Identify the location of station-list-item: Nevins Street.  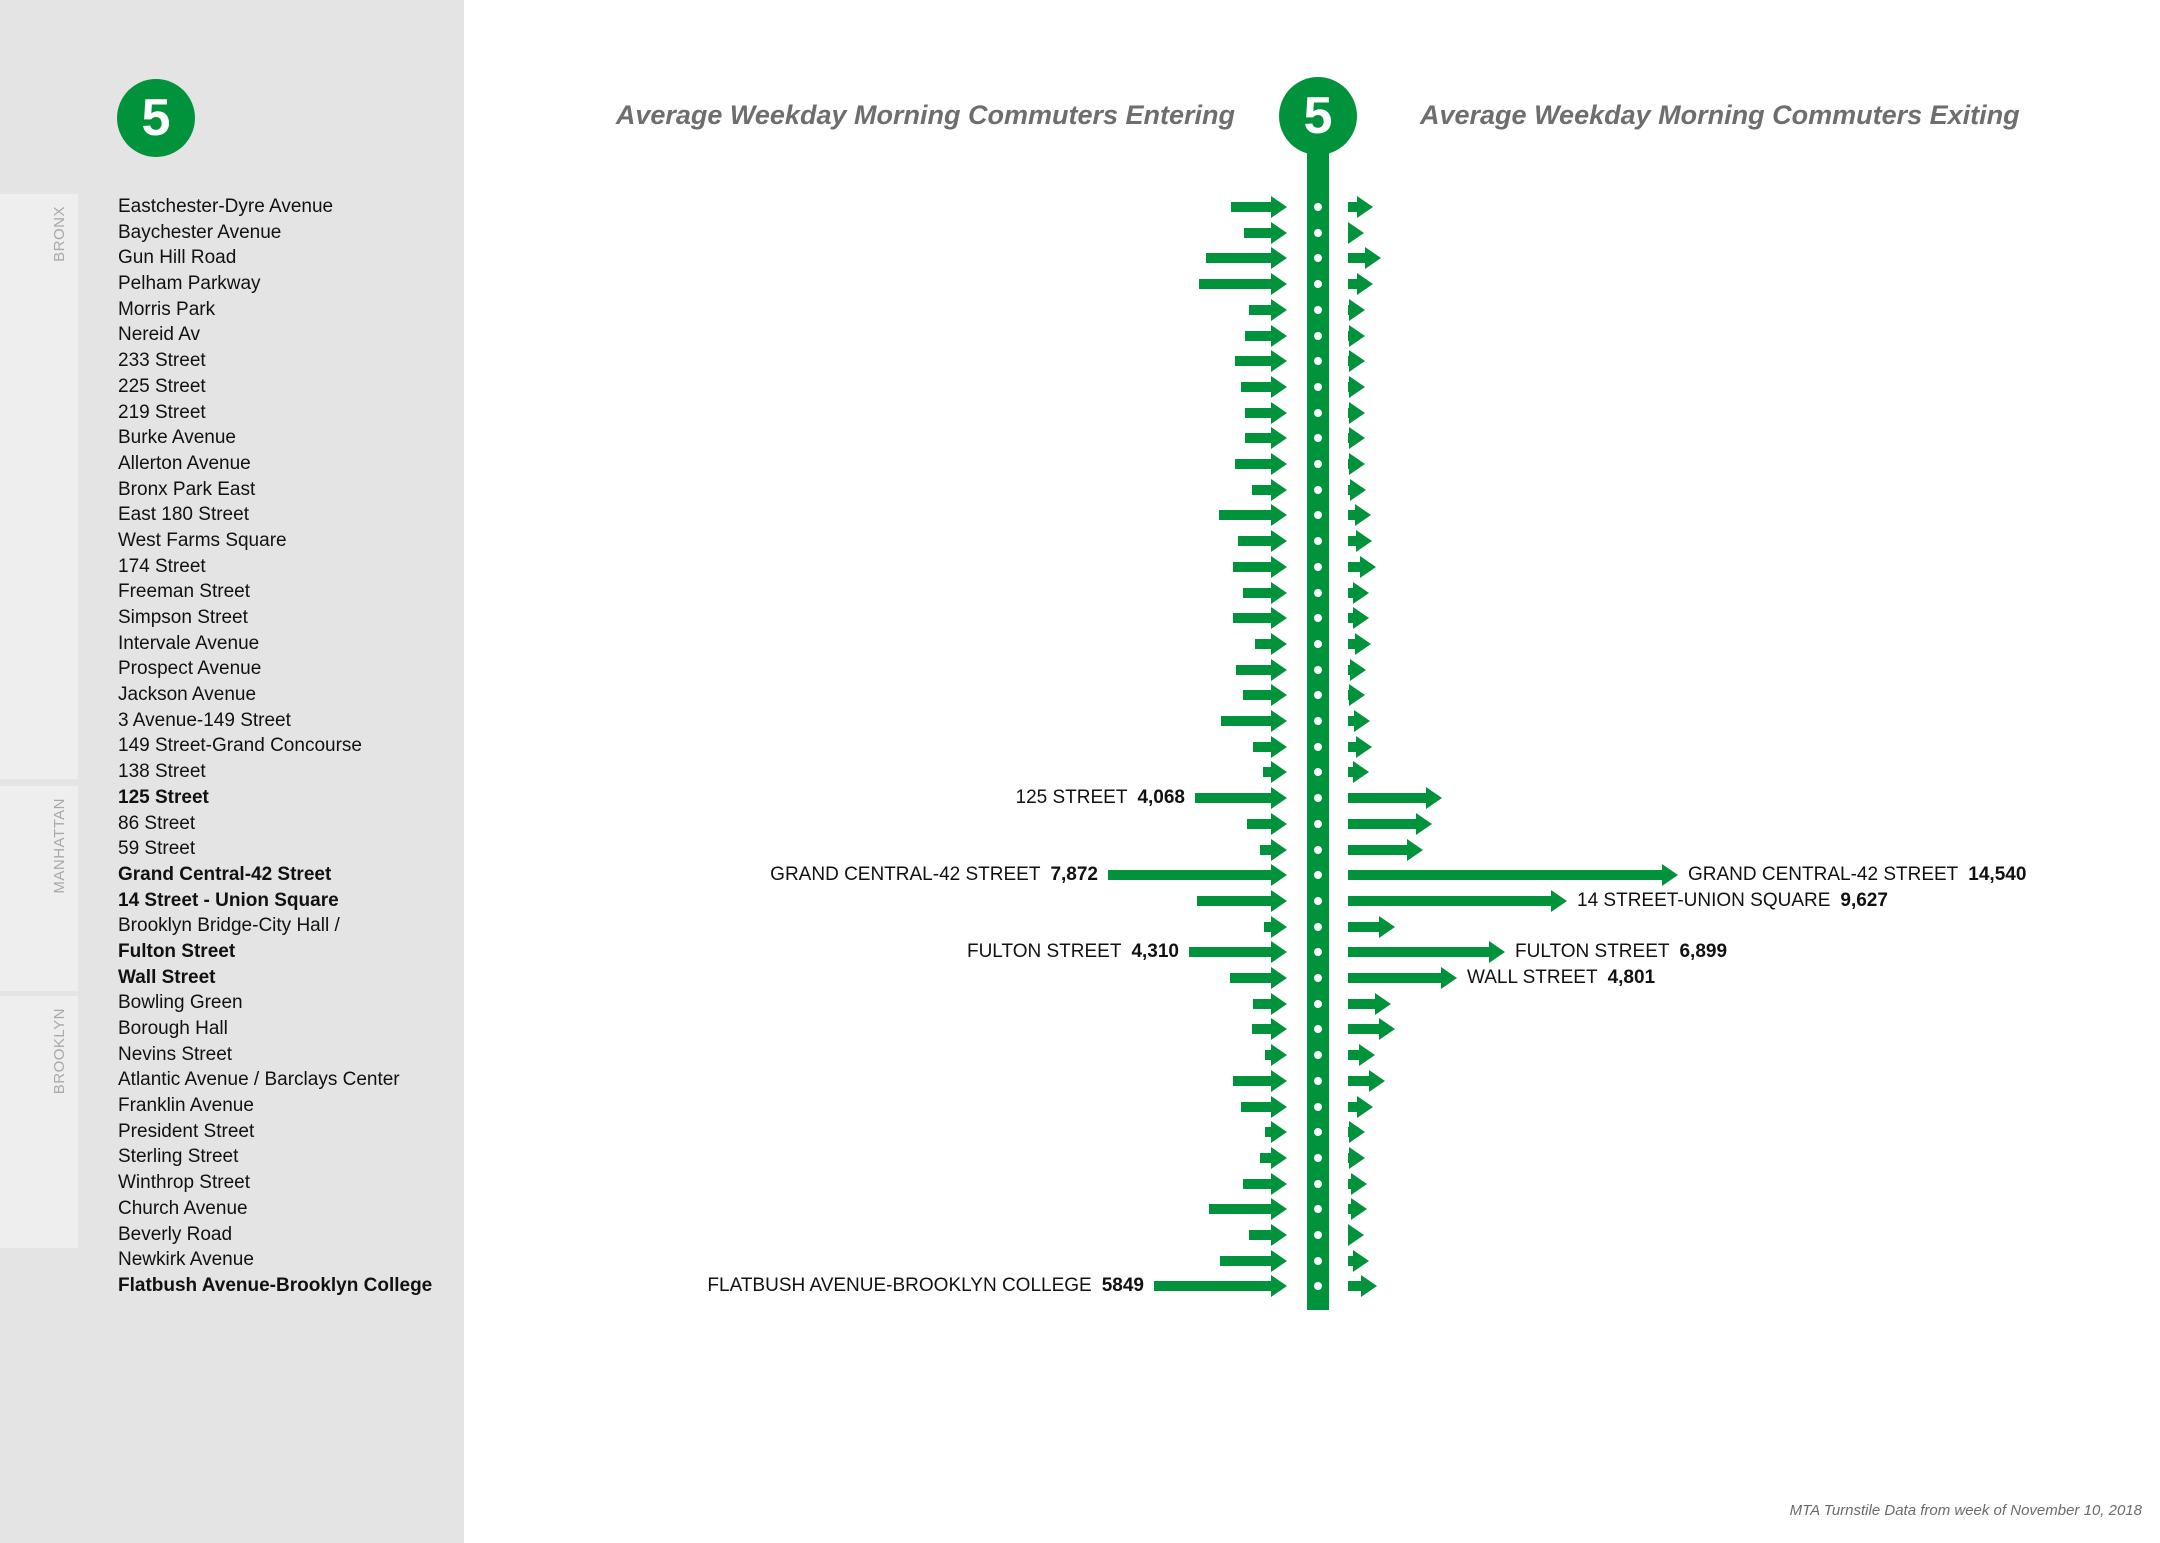
(175, 1054).